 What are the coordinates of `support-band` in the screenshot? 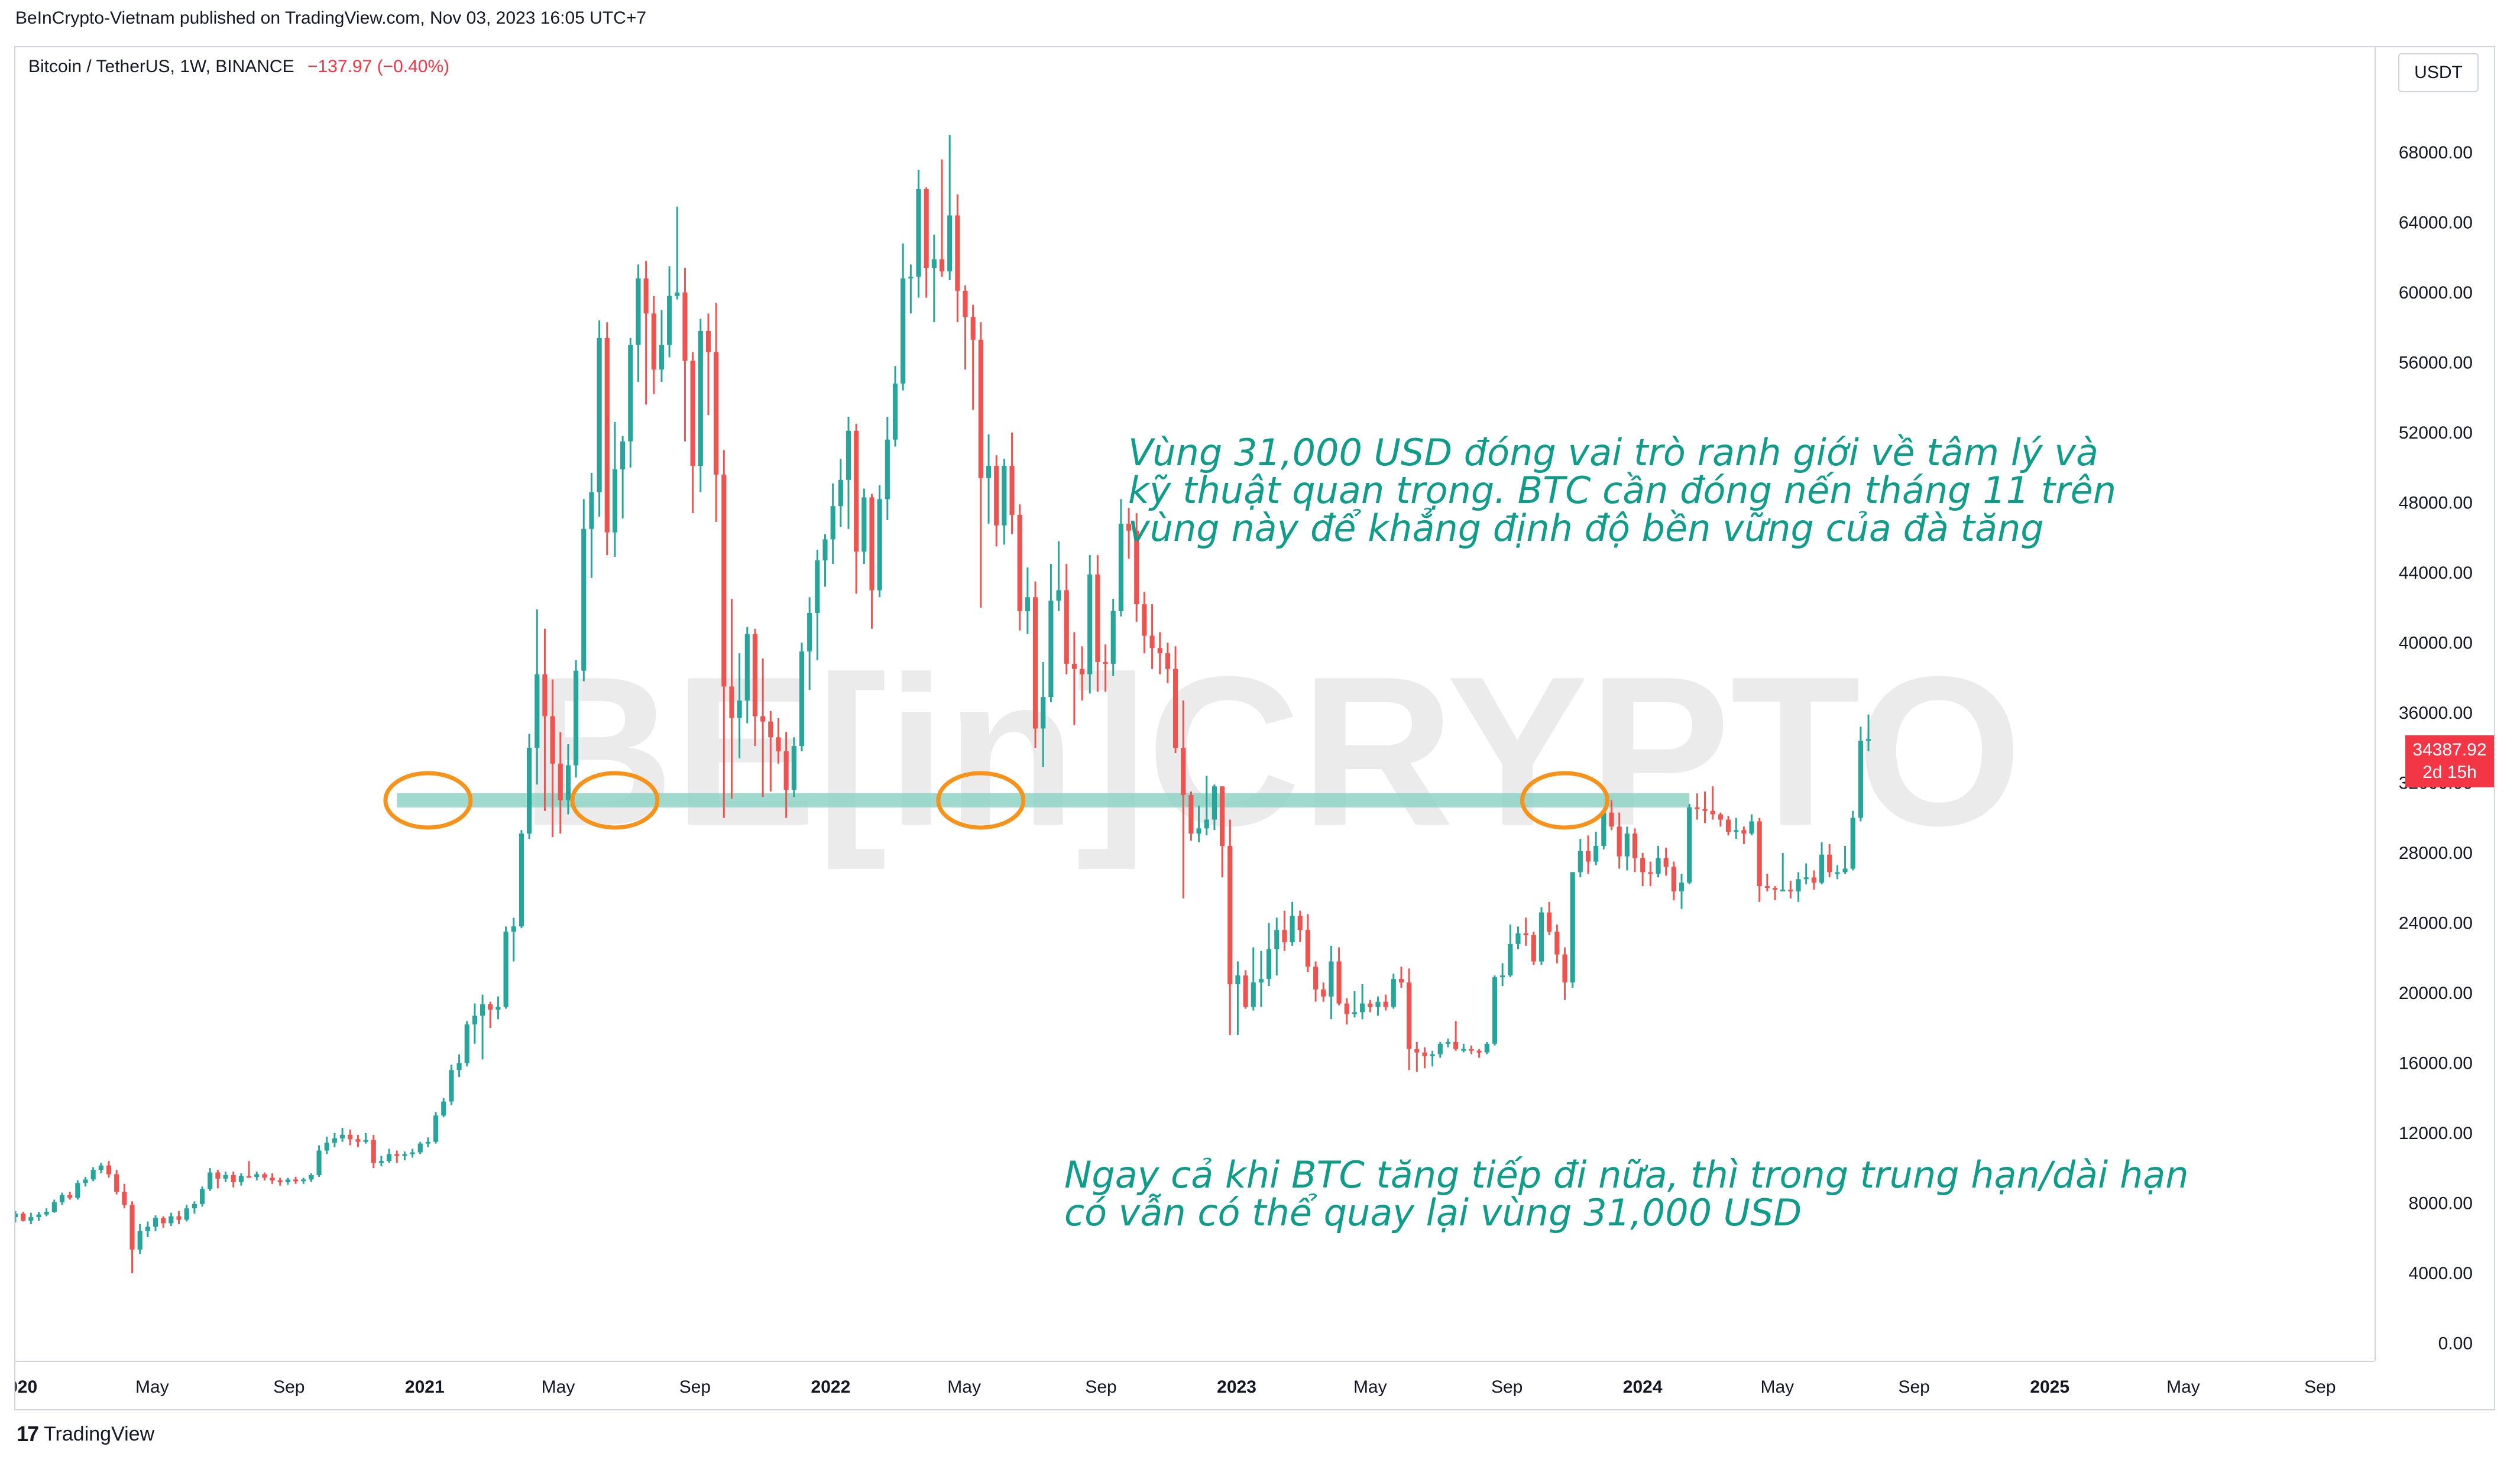 It's located at (1043, 800).